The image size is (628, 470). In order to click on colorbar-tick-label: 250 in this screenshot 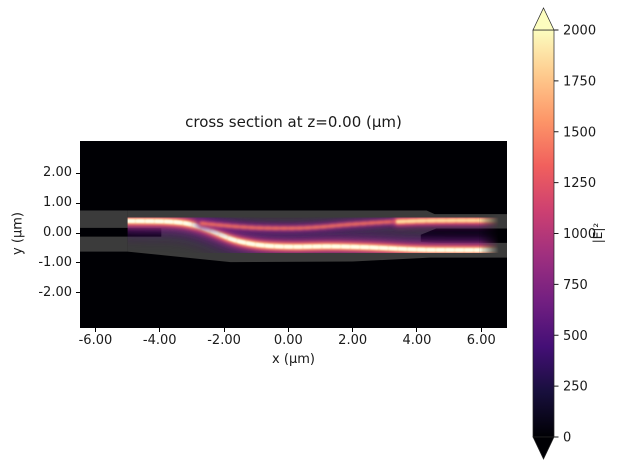, I will do `click(575, 387)`.